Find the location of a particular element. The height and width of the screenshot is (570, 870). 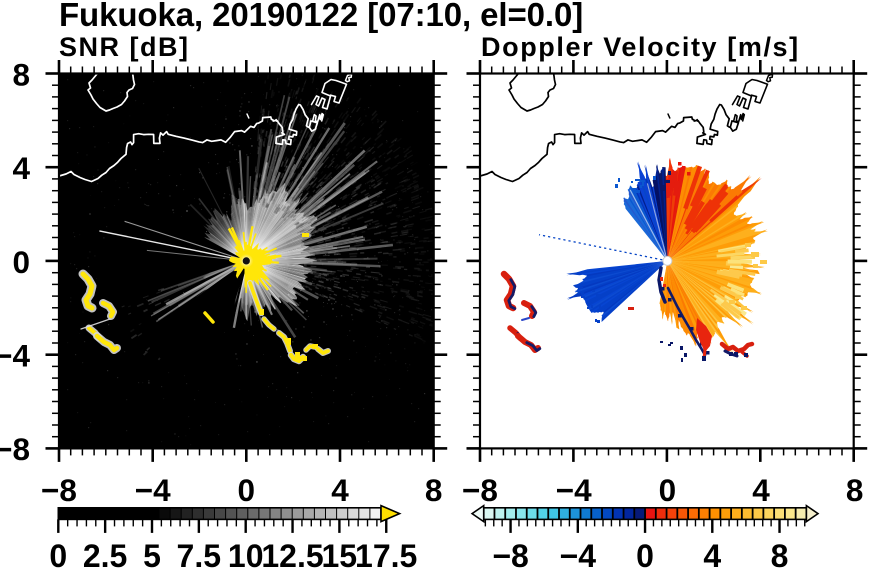

svg-text: 2.5 is located at coordinates (105, 554).